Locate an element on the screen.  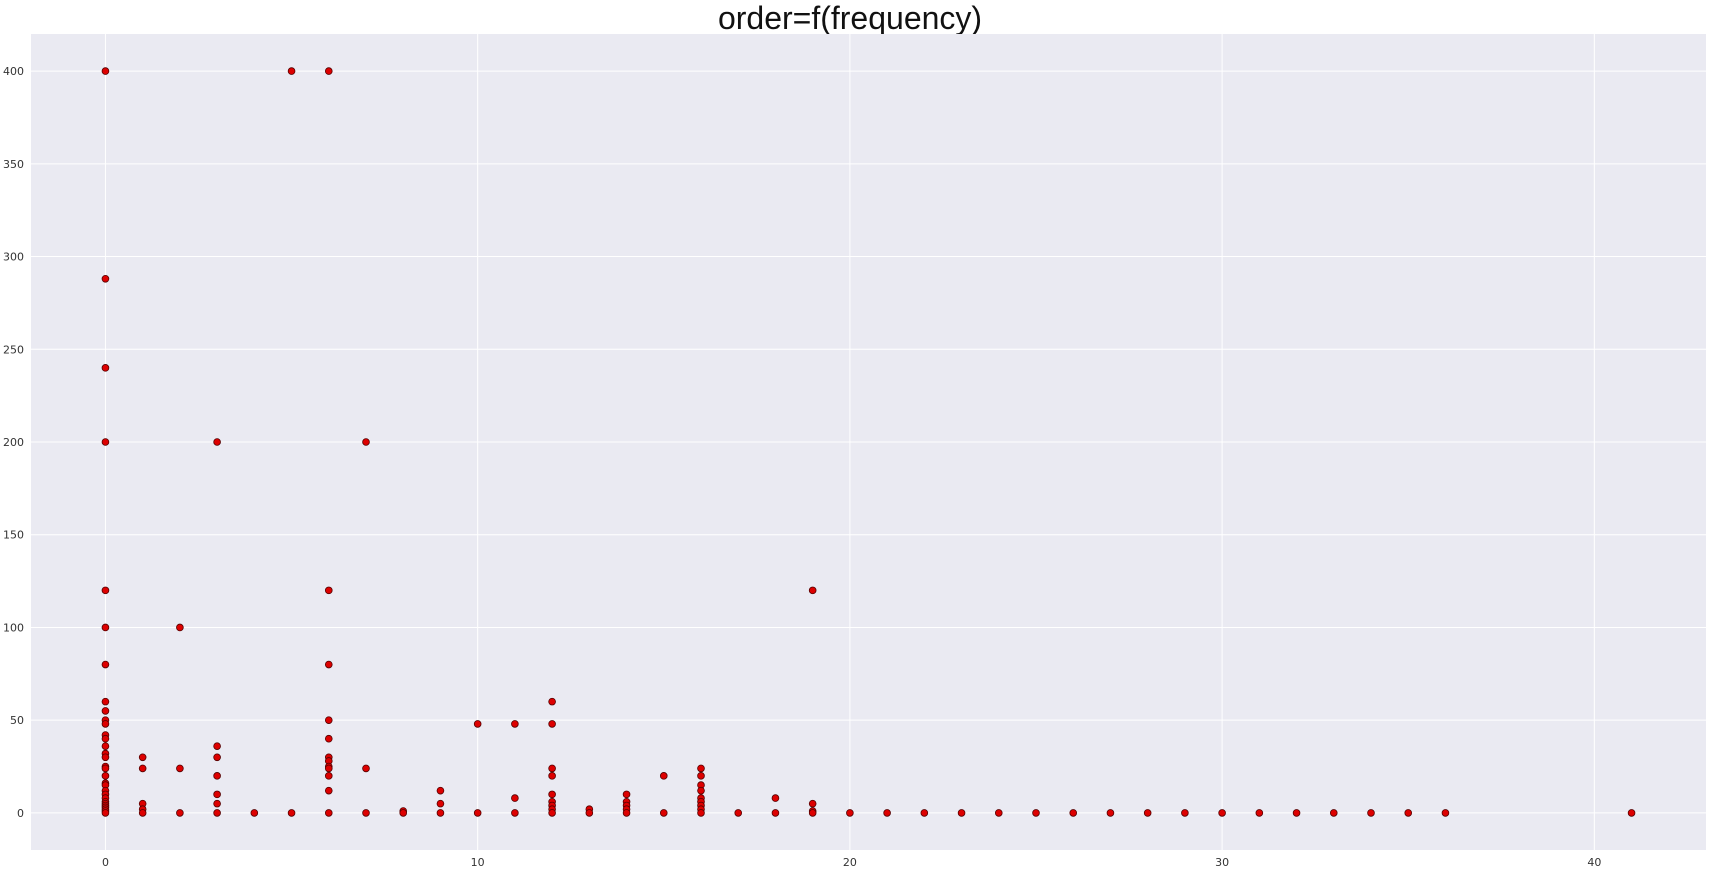
x-tick-label: 10 is located at coordinates (478, 862).